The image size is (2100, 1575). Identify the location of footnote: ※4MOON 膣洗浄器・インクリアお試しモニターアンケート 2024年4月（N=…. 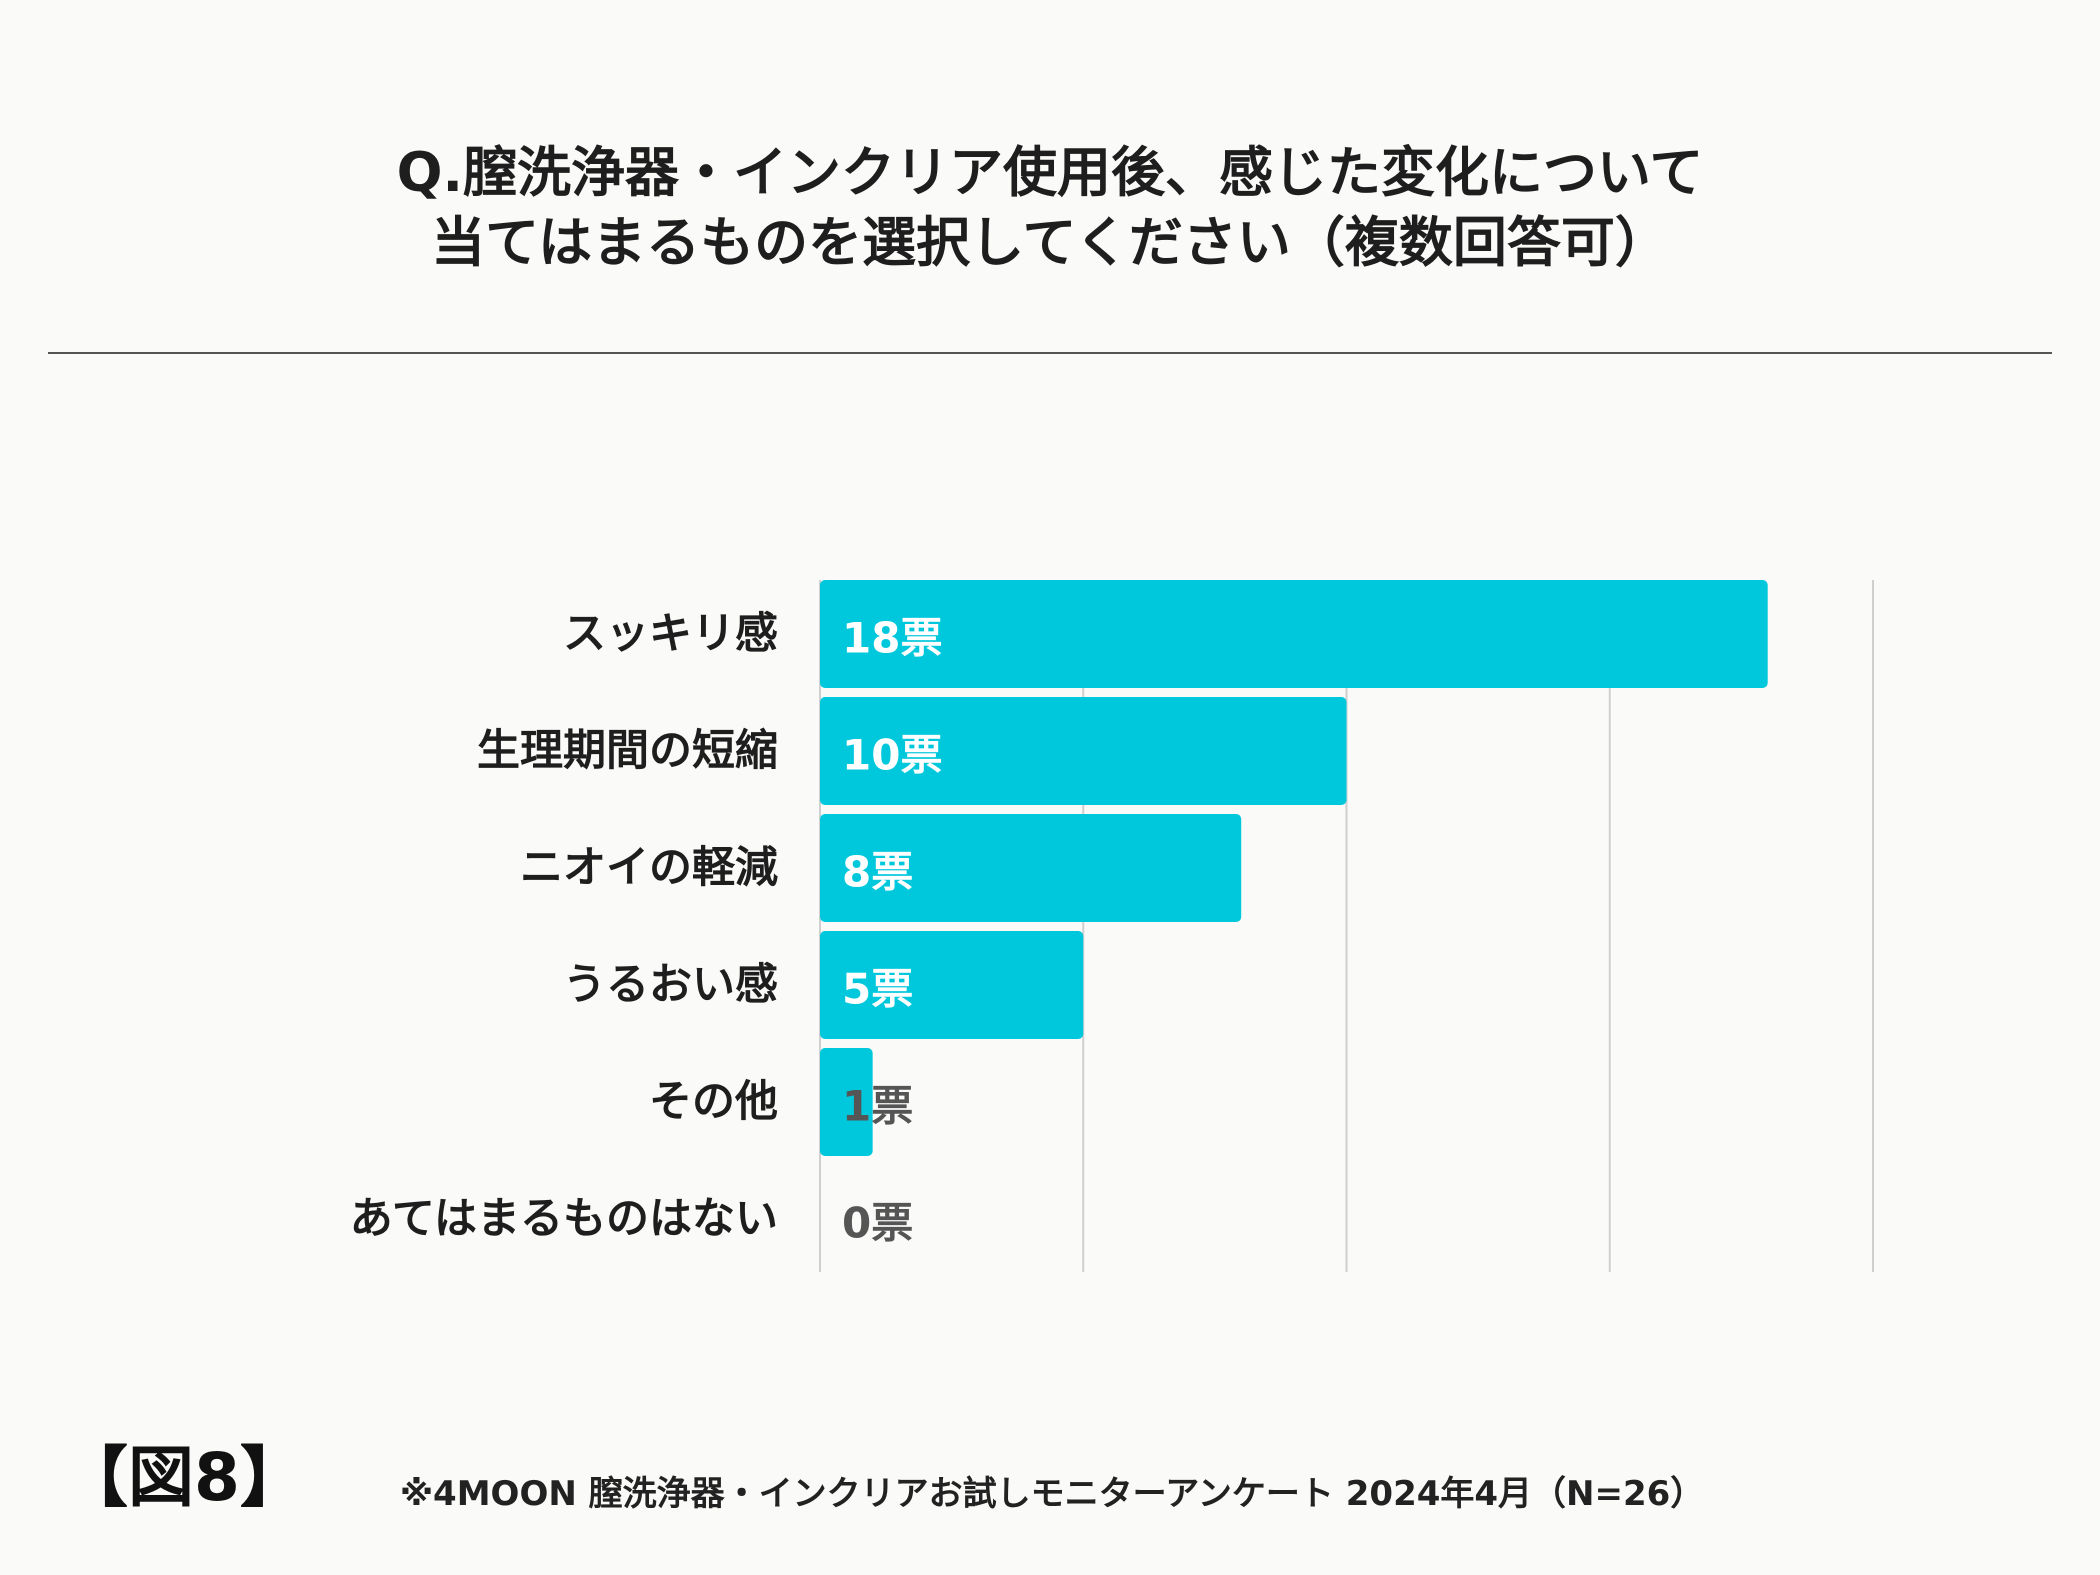
(1052, 1494).